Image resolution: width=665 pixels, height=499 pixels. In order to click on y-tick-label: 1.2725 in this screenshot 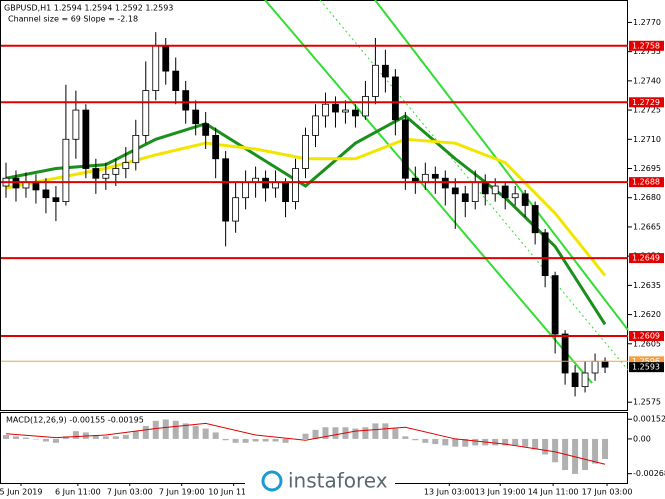, I will do `click(647, 110)`.